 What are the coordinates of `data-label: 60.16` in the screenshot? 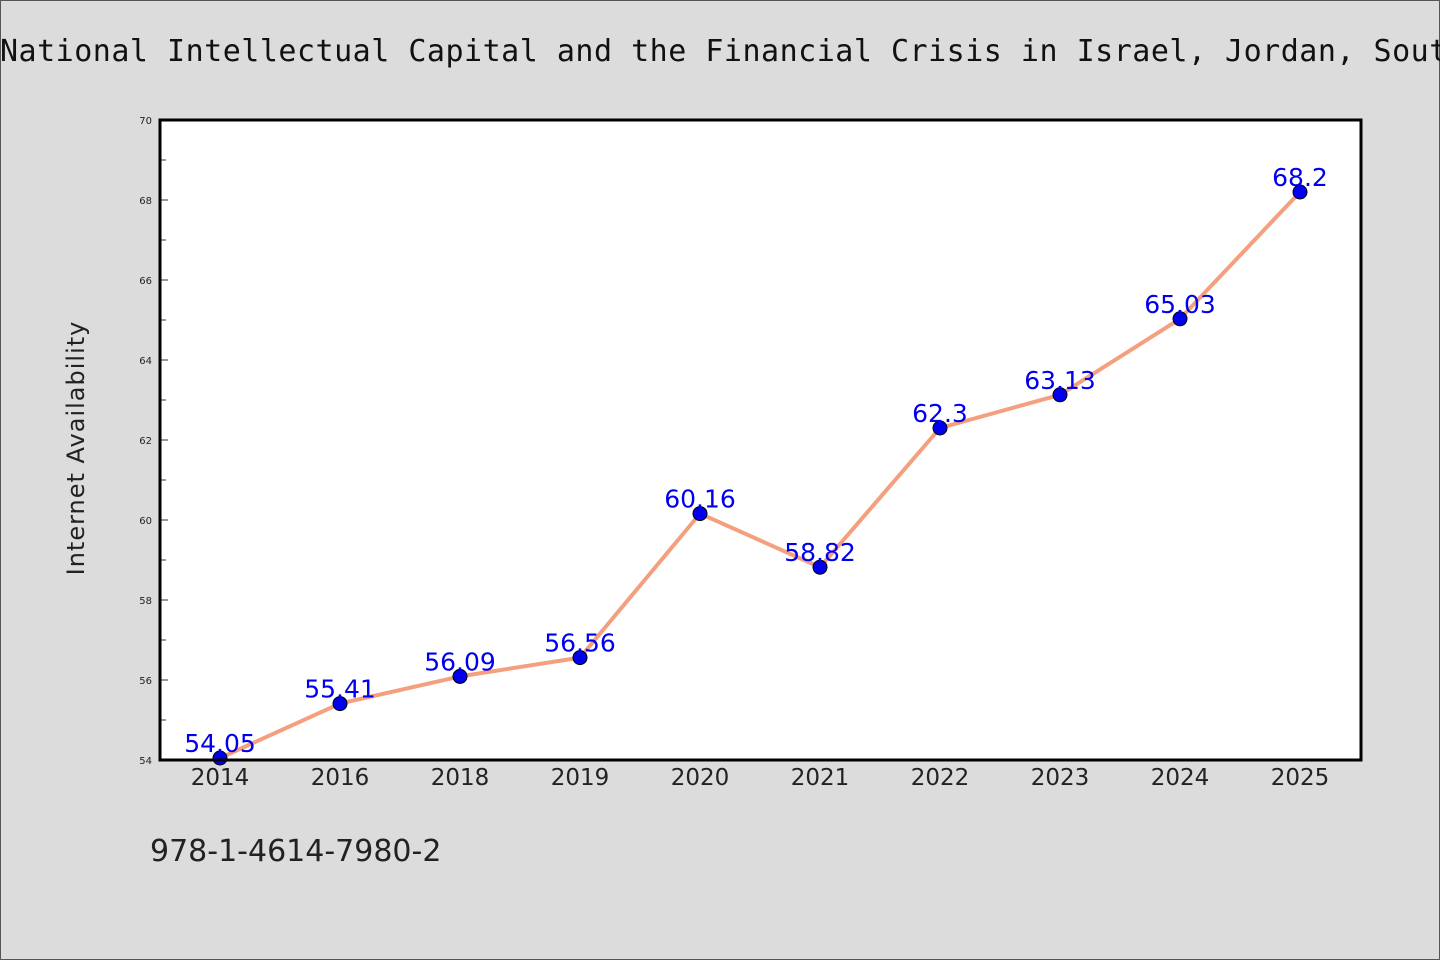 It's located at (700, 499).